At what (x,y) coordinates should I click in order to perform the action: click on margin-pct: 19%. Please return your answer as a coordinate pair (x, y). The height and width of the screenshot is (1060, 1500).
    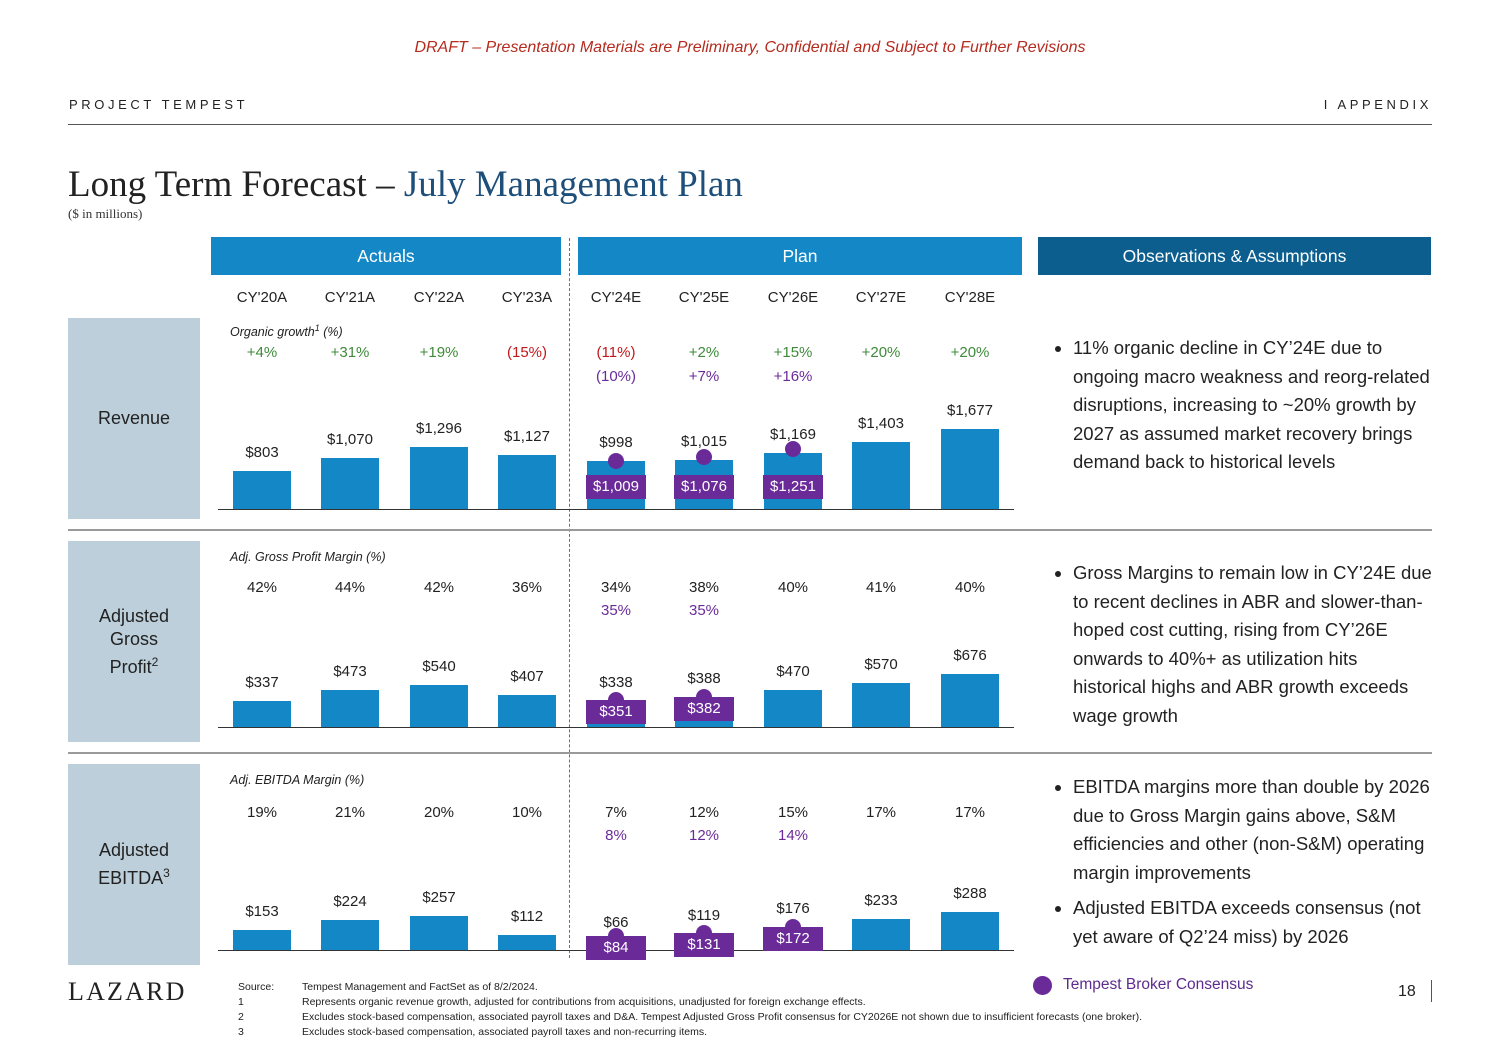
    Looking at the image, I should click on (262, 812).